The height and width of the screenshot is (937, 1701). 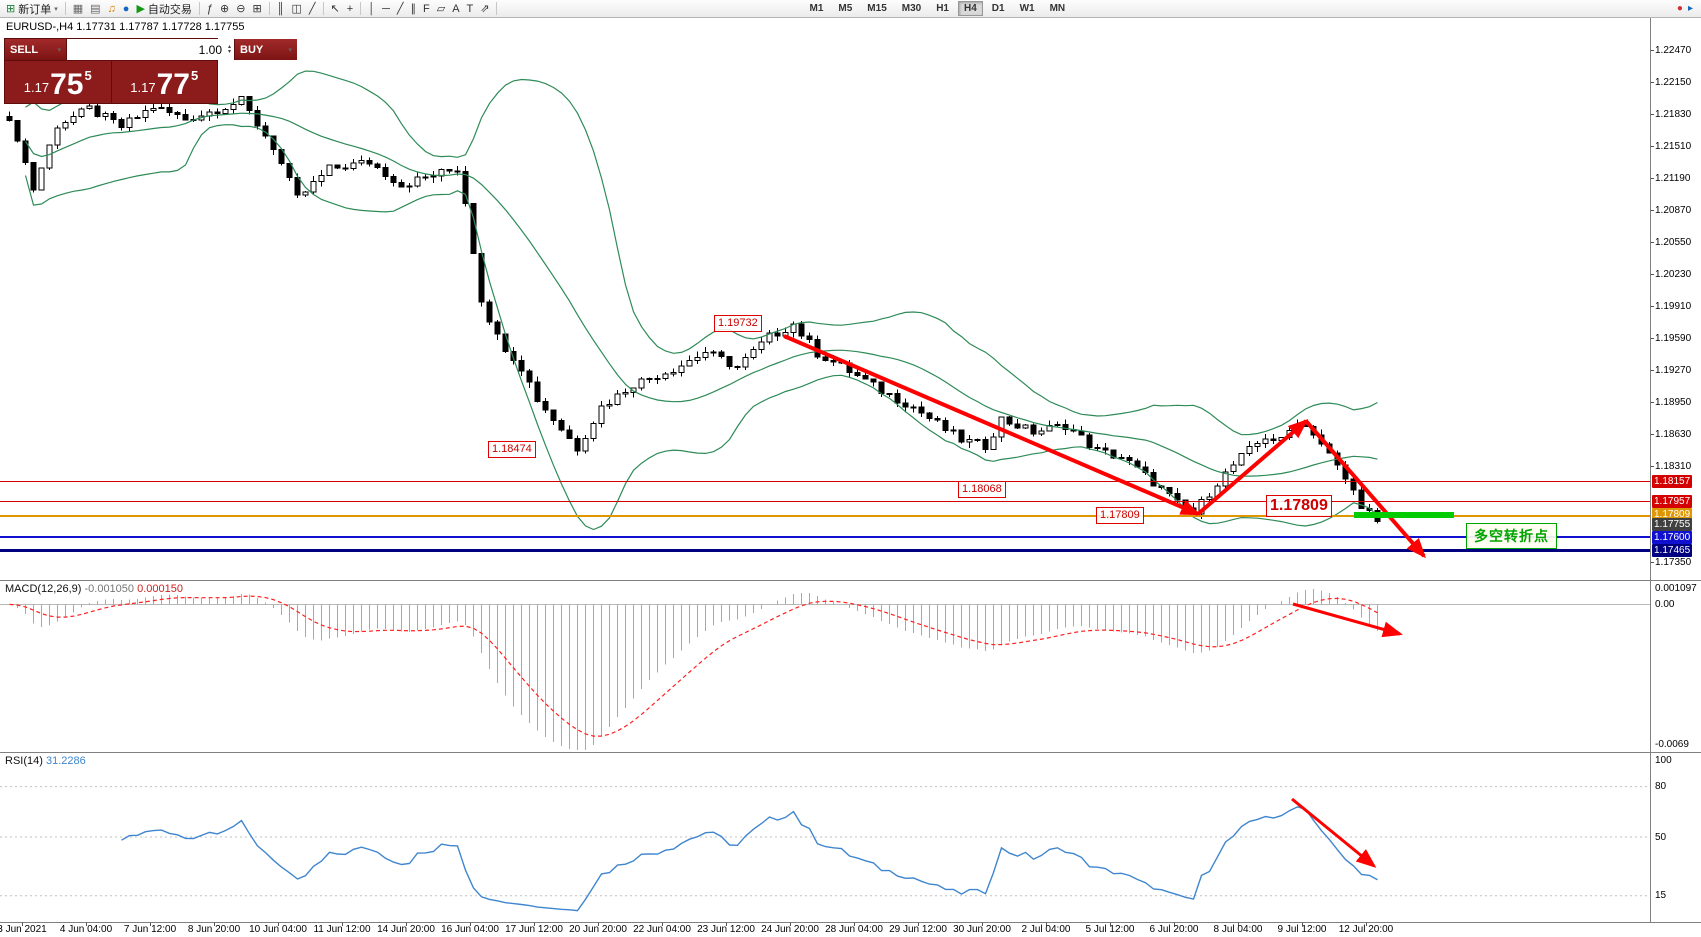 I want to click on line-chart-button: ╱, so click(x=312, y=9).